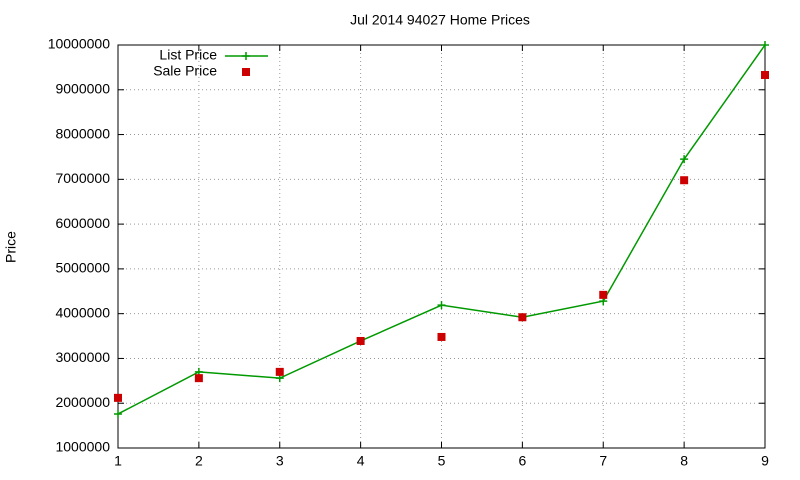  What do you see at coordinates (361, 461) in the screenshot?
I see `x-tick-label: 4` at bounding box center [361, 461].